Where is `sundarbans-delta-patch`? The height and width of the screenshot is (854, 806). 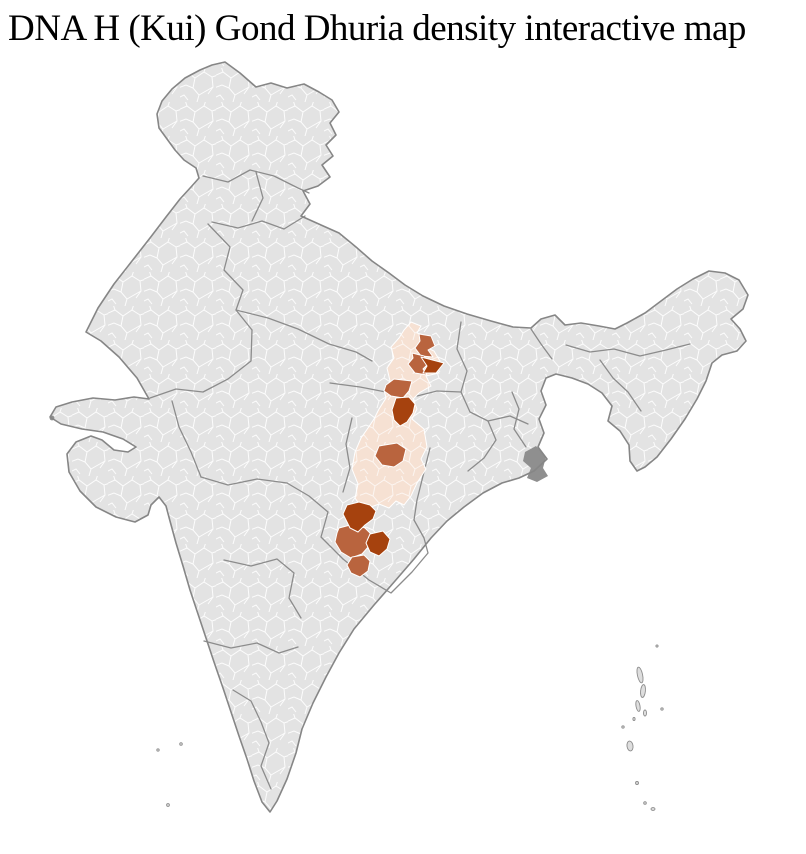
sundarbans-delta-patch is located at coordinates (535, 464).